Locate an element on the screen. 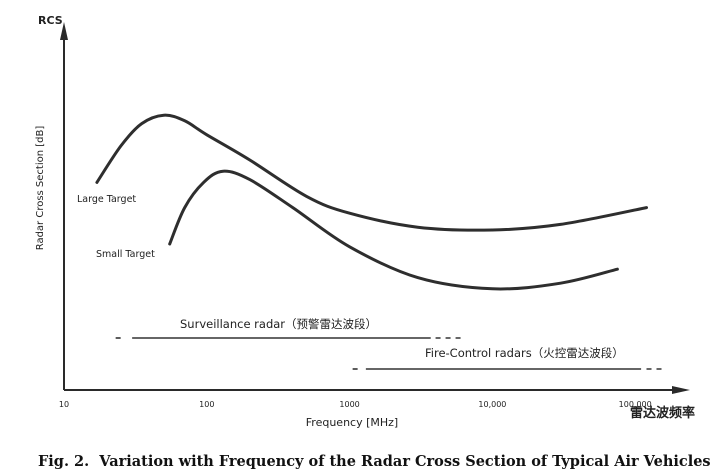  x-axis-arrow is located at coordinates (681, 390).